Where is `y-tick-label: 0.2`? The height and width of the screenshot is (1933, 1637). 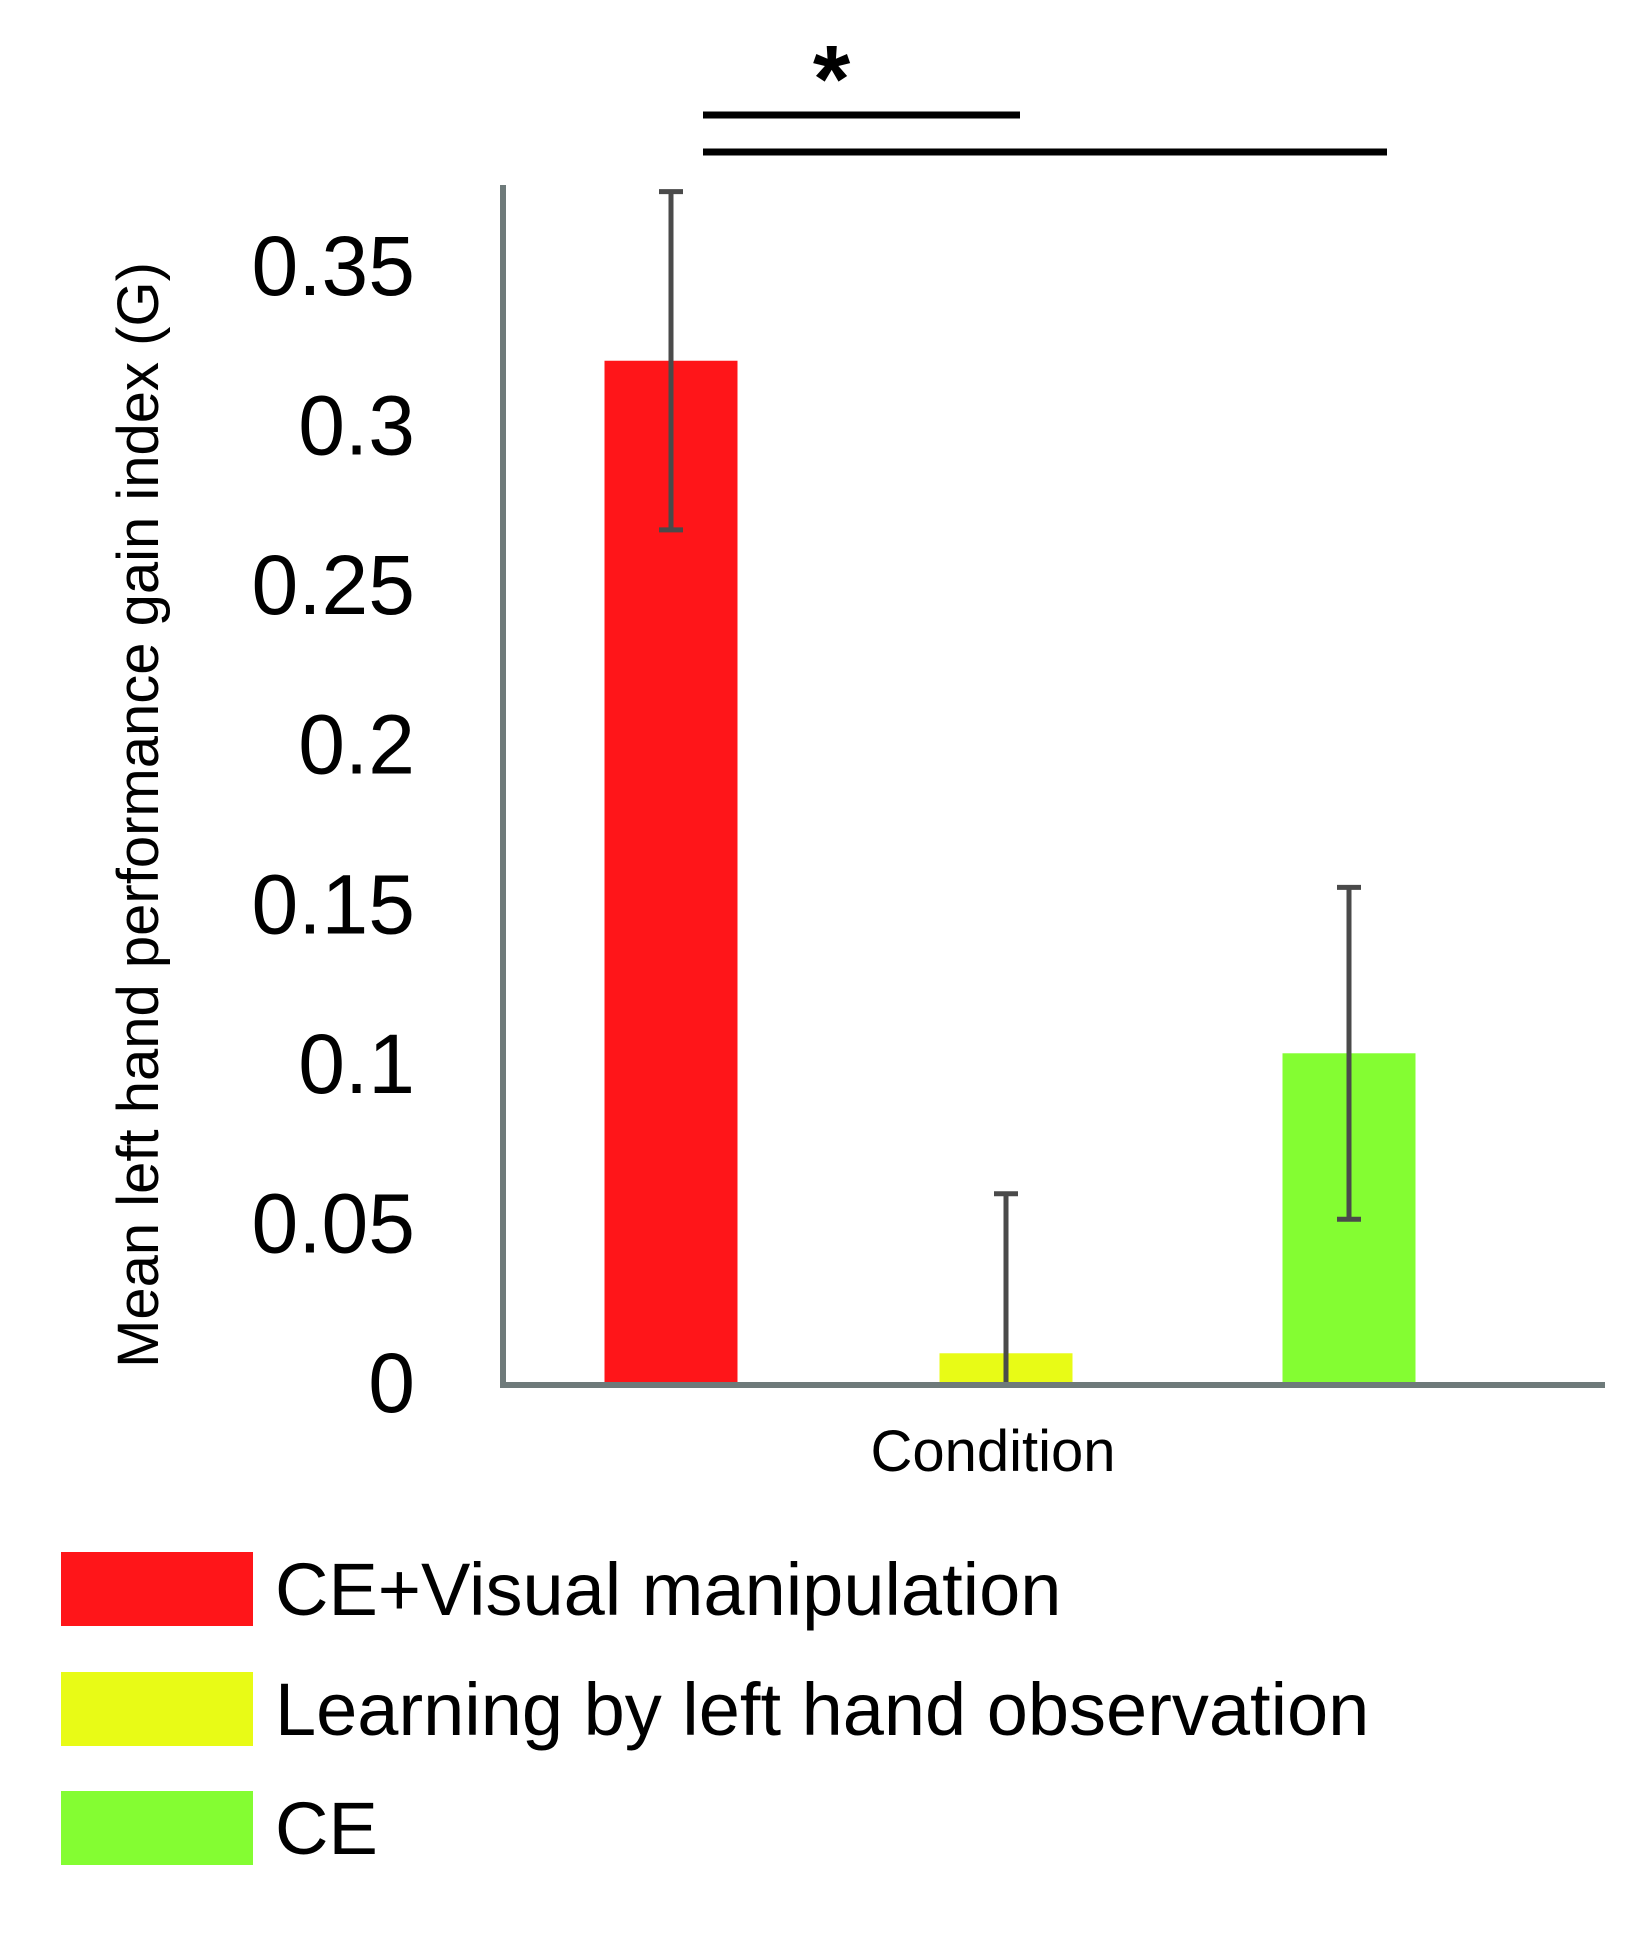
y-tick-label: 0.2 is located at coordinates (356, 745).